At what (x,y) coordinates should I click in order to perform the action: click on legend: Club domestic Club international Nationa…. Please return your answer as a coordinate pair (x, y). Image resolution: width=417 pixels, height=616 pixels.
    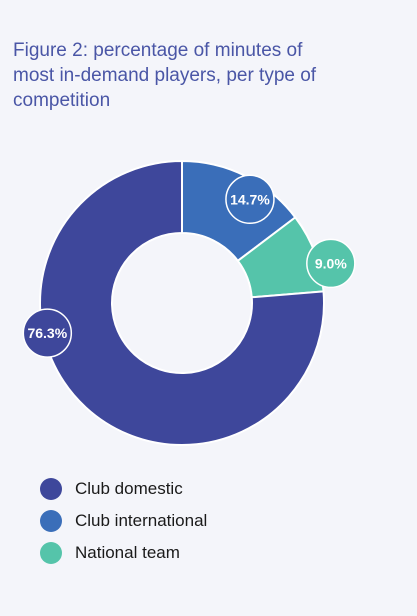
    Looking at the image, I should click on (123, 521).